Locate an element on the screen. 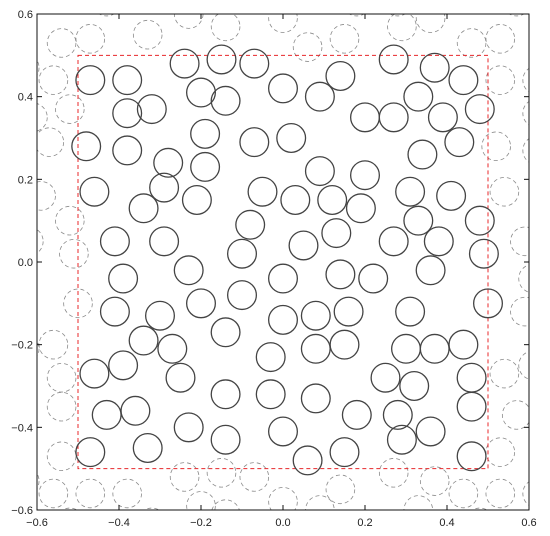 This screenshot has height=536, width=550. y-tick-label: 0.2 is located at coordinates (25, 180).